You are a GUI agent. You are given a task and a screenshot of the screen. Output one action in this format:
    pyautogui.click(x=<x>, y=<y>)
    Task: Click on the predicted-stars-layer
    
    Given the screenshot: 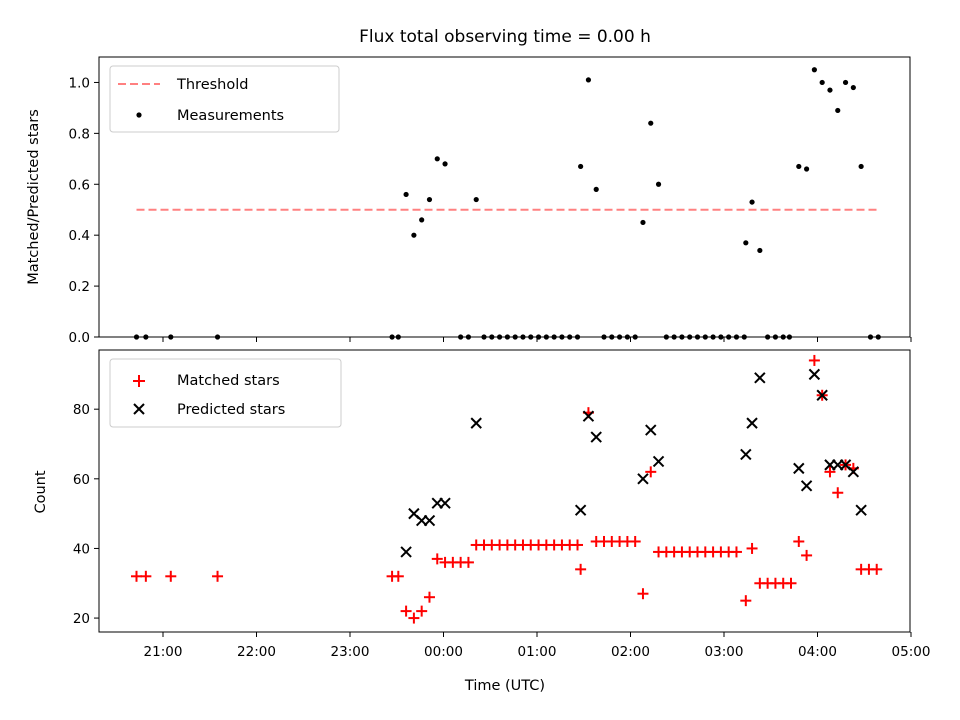 What is the action you would take?
    pyautogui.click(x=633, y=463)
    